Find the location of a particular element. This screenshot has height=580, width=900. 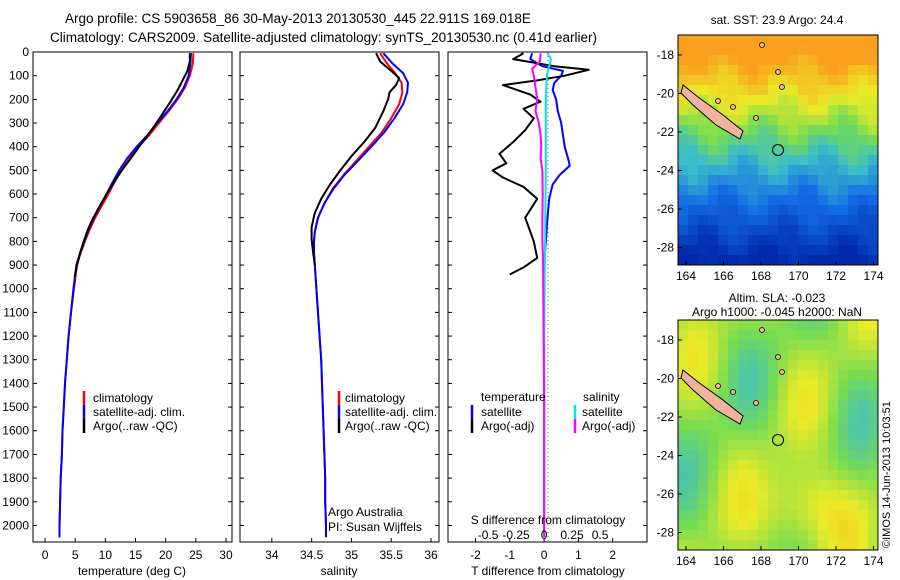

x-tick-label: 35 is located at coordinates (352, 555).